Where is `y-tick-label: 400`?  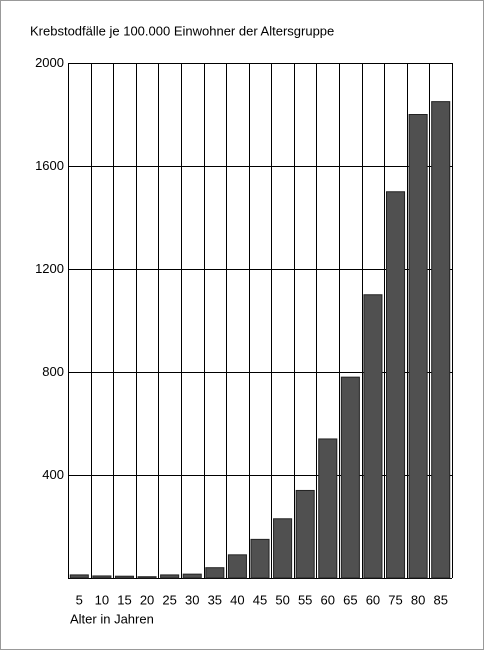
y-tick-label: 400 is located at coordinates (53, 474).